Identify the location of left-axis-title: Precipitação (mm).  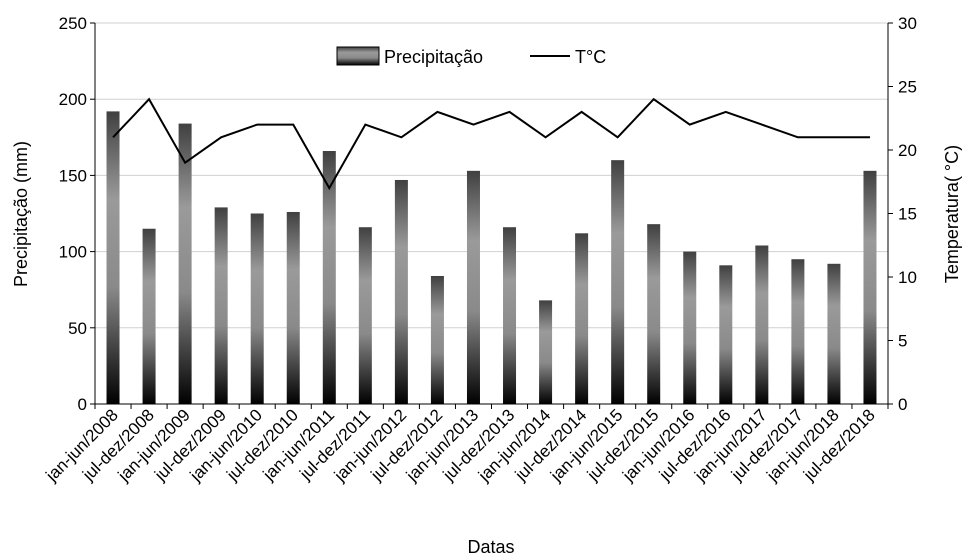
(21, 214).